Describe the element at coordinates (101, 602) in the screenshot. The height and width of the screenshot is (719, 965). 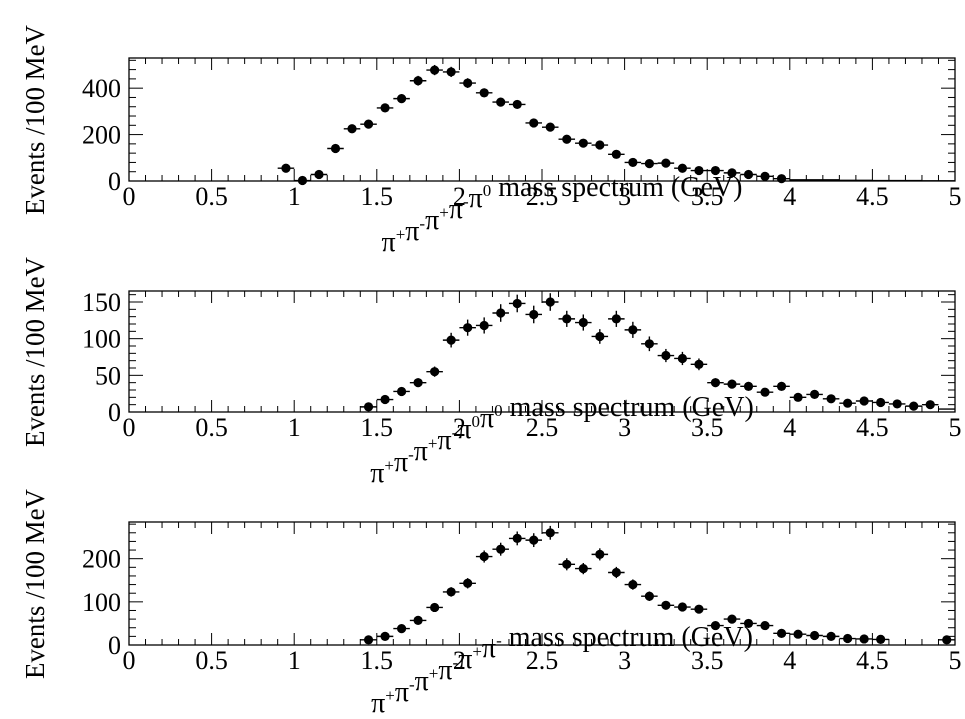
I see `y-tick-label: 100` at that location.